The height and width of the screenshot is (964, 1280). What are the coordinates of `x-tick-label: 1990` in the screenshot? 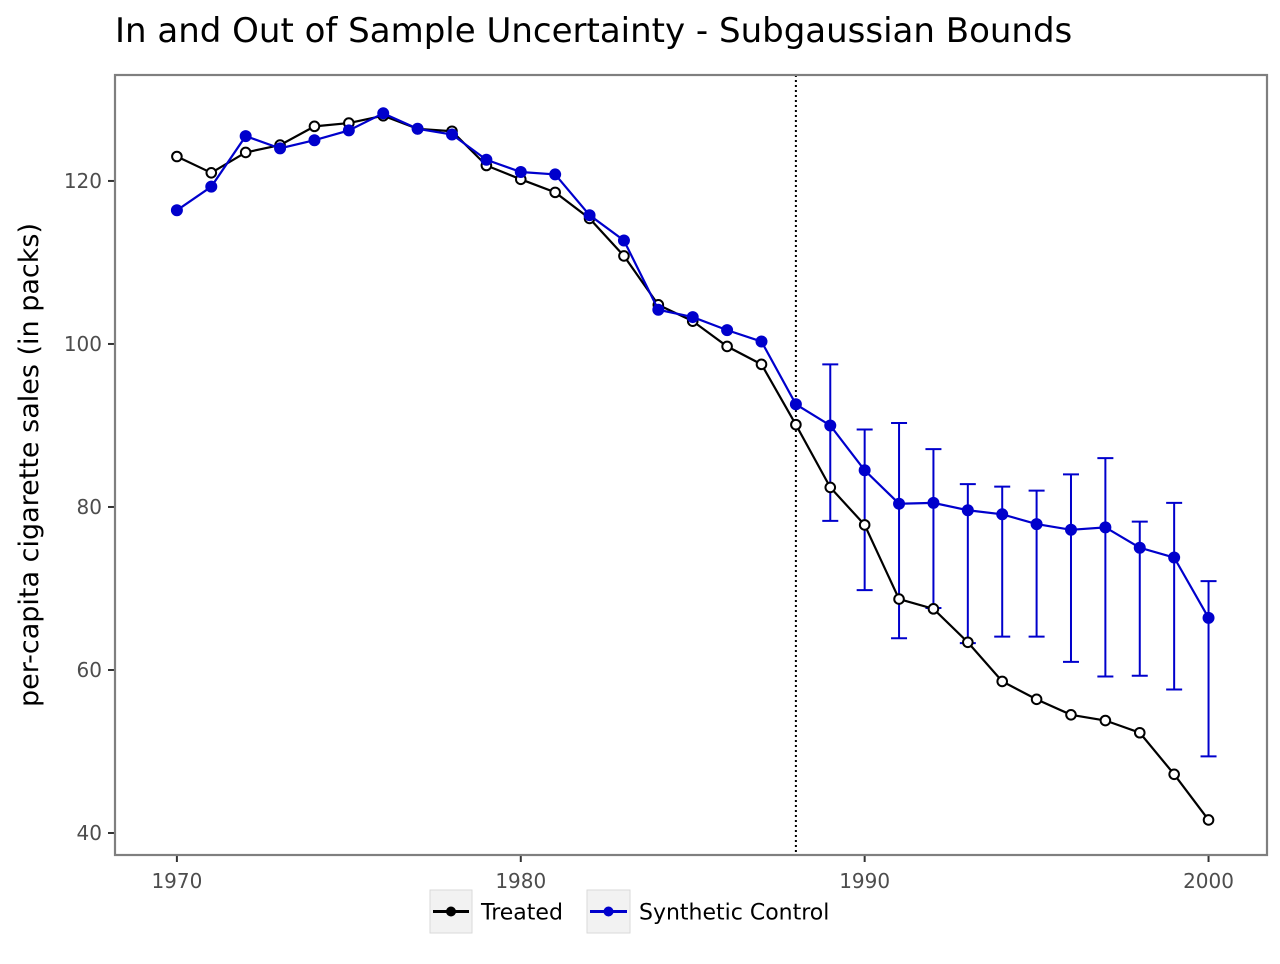 It's located at (864, 881).